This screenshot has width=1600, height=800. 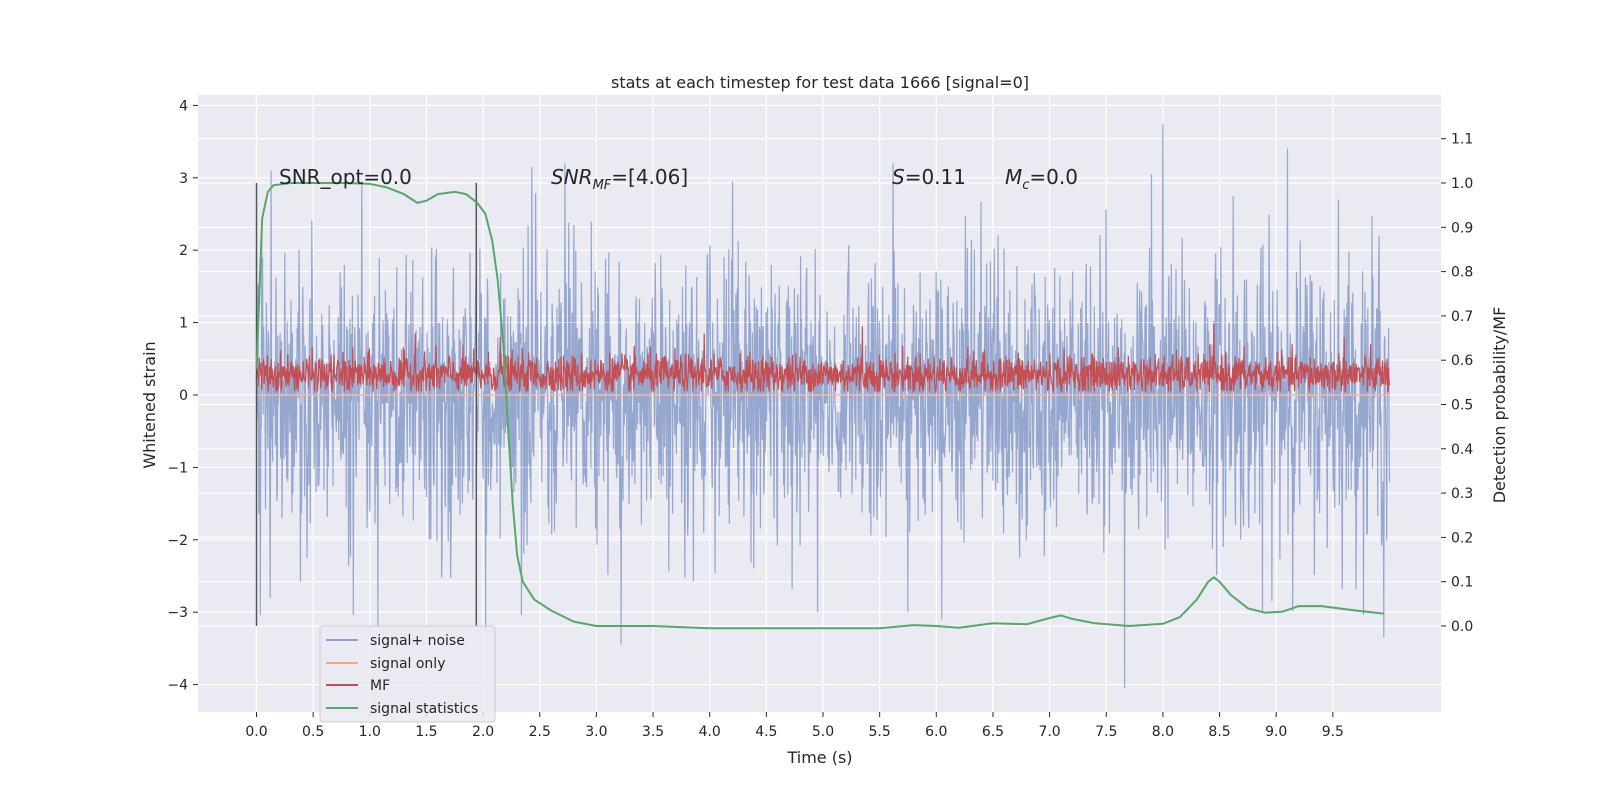 What do you see at coordinates (417, 641) in the screenshot?
I see `legend-label-signal-noise: signal+ noise` at bounding box center [417, 641].